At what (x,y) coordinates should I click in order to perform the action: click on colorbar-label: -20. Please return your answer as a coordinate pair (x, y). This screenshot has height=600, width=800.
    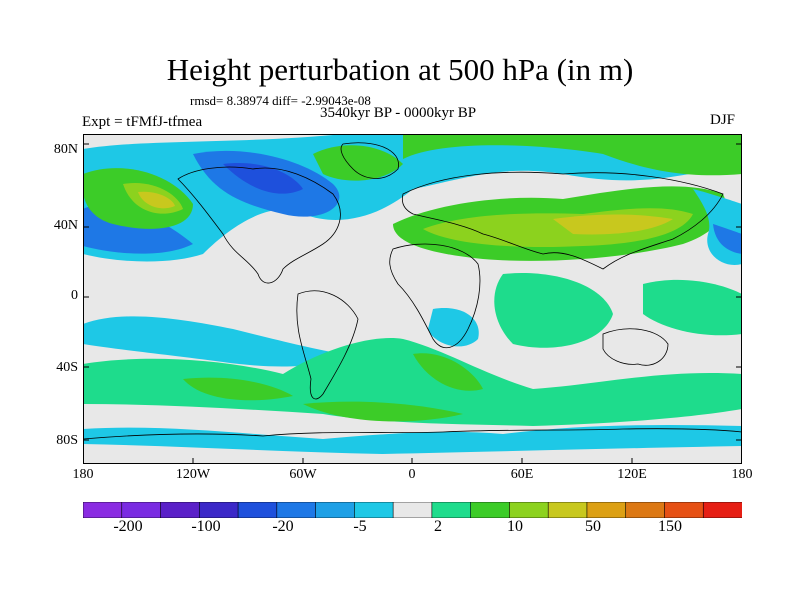
    Looking at the image, I should click on (283, 526).